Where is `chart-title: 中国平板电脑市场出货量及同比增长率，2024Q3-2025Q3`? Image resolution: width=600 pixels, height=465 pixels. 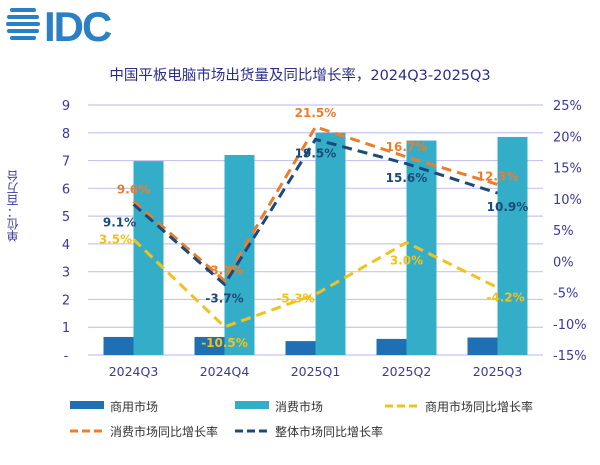
chart-title: 中国平板电脑市场出货量及同比增长率，2024Q3-2025Q3 is located at coordinates (300, 76).